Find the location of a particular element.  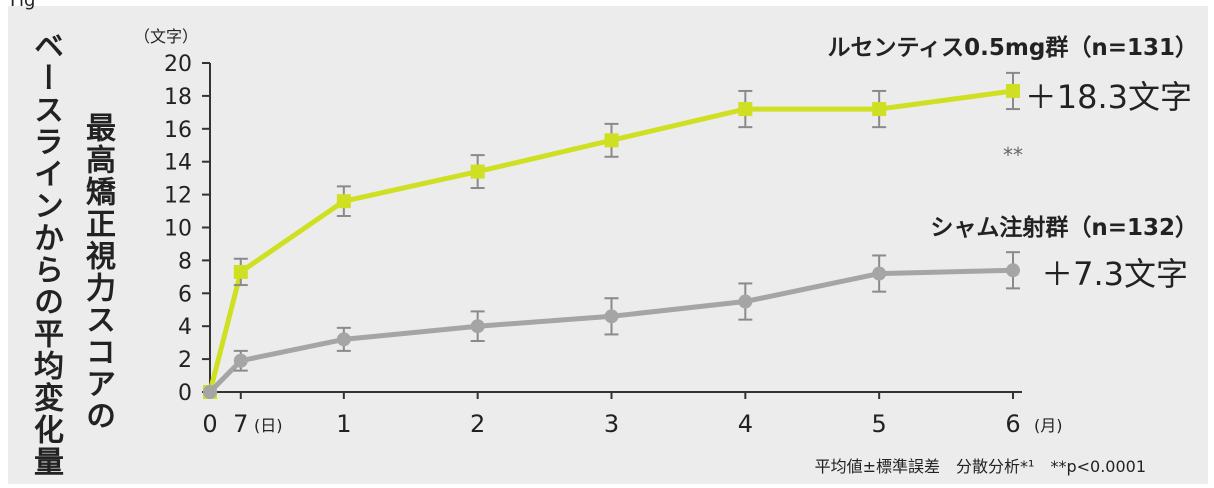

y-tick-label: 16 is located at coordinates (178, 130).